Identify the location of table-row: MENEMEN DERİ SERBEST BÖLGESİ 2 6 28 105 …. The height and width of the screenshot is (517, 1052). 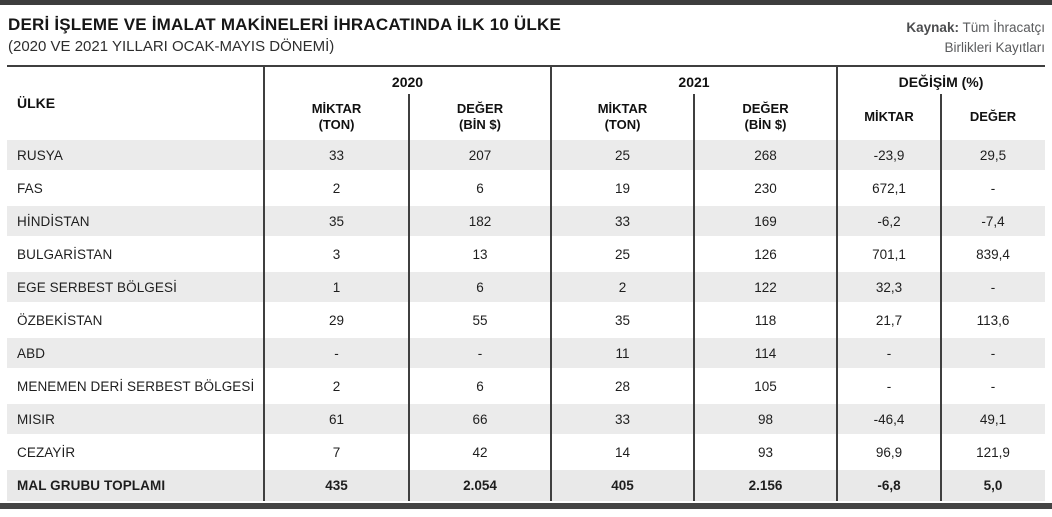
(526, 386).